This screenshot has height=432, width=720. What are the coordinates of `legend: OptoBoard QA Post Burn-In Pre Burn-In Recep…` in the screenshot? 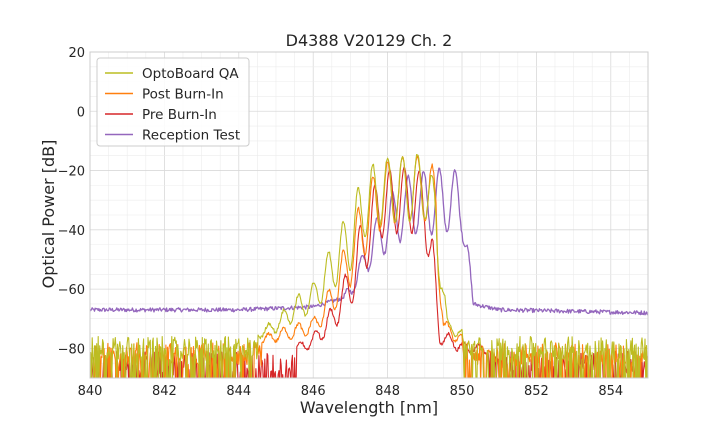 It's located at (173, 102).